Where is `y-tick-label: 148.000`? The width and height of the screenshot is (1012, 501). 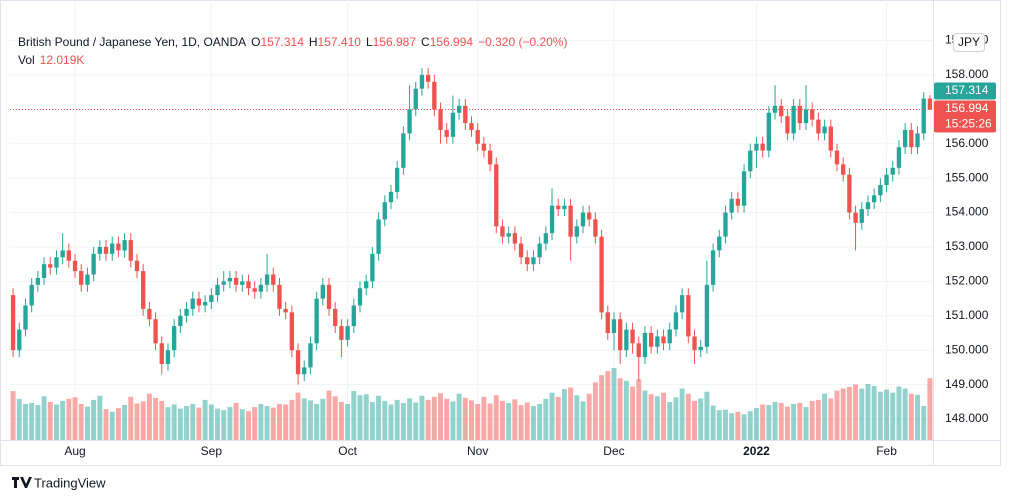 y-tick-label: 148.000 is located at coordinates (967, 418).